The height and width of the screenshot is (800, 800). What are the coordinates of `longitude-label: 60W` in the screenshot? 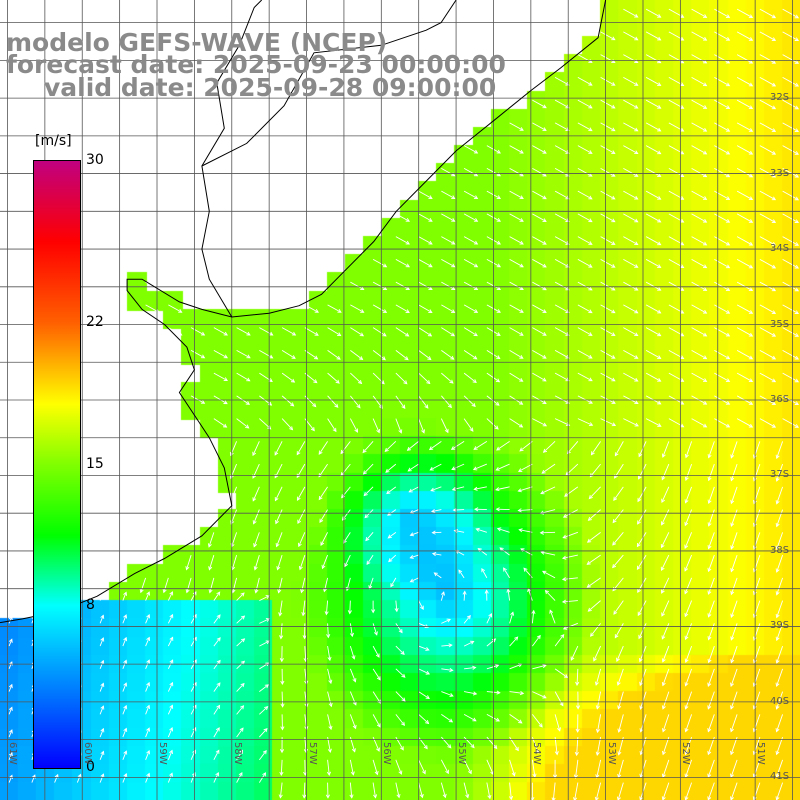 It's located at (88, 753).